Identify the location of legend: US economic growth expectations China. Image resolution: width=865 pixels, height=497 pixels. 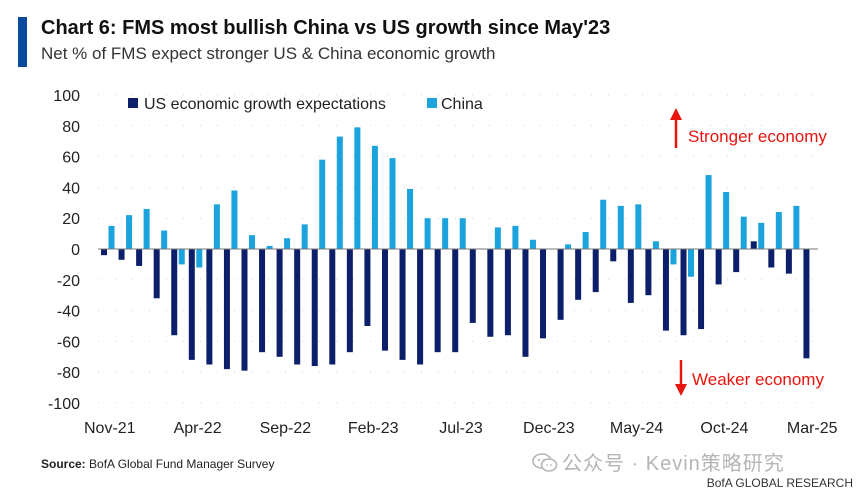
(305, 104).